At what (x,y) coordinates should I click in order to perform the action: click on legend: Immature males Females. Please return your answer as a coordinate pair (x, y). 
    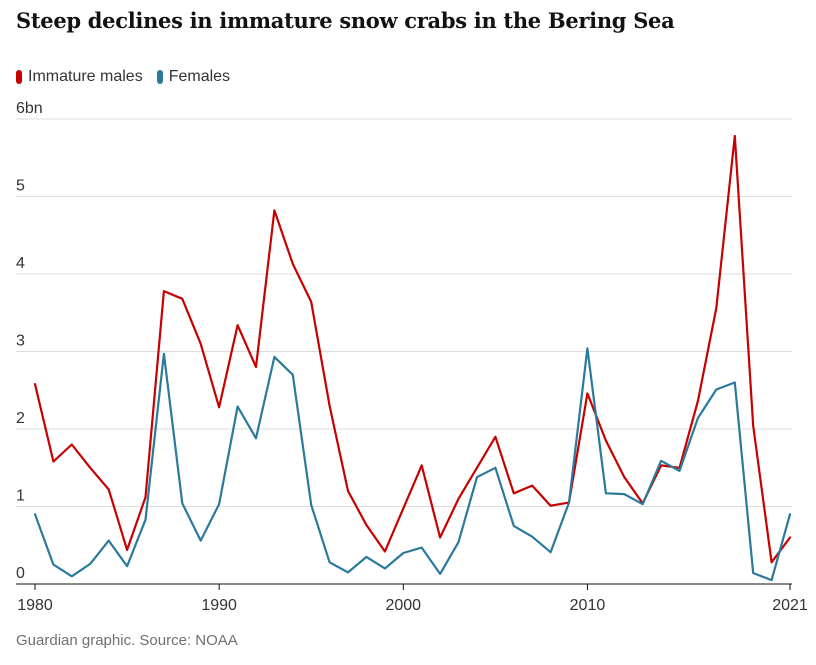
    Looking at the image, I should click on (130, 77).